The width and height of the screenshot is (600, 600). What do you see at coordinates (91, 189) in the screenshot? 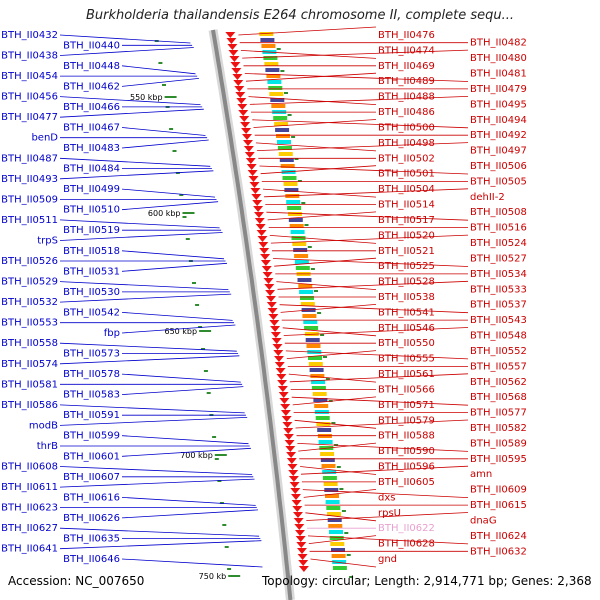
I see `gene-label: BTH_II0499` at bounding box center [91, 189].